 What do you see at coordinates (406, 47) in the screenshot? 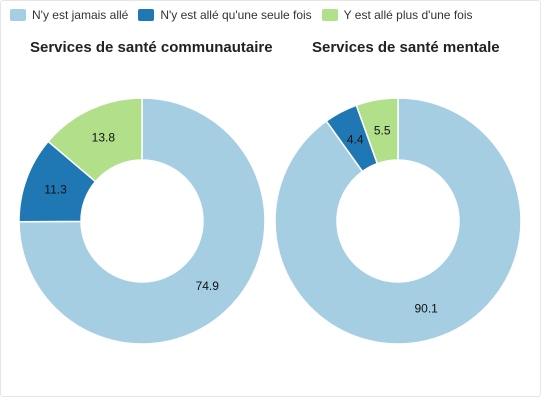
I see `chart-title-mental: Services de santé mentale` at bounding box center [406, 47].